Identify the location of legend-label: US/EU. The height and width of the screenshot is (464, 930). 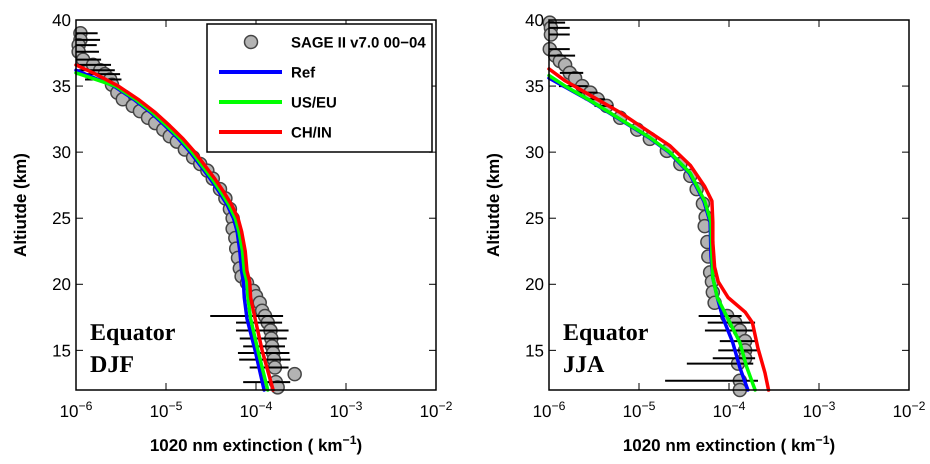
(314, 103).